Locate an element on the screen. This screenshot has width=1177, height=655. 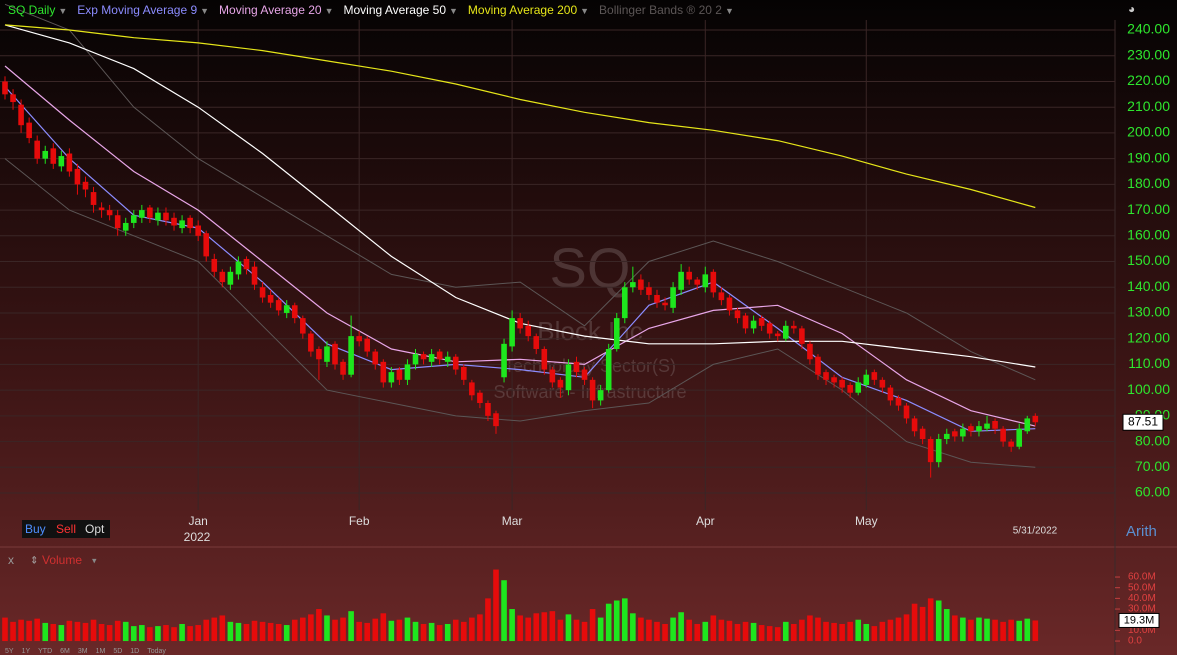
x-tick-label: May is located at coordinates (866, 521).